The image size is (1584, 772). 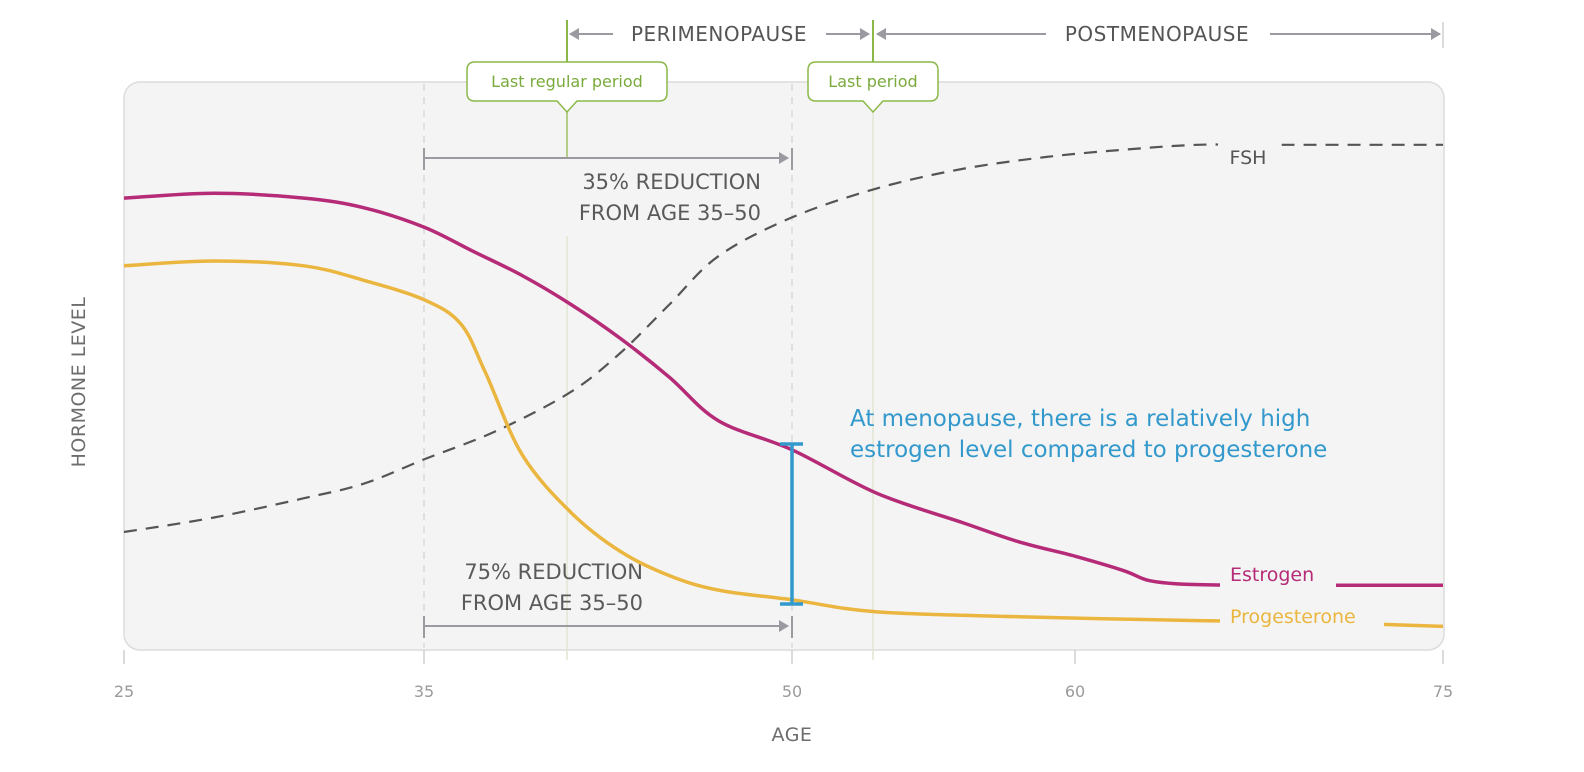 What do you see at coordinates (424, 691) in the screenshot?
I see `x-tick-label-35: 35` at bounding box center [424, 691].